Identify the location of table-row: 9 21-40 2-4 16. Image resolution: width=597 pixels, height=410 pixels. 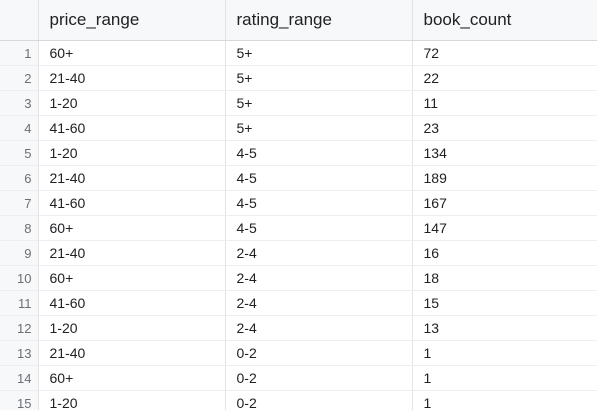
(298, 253).